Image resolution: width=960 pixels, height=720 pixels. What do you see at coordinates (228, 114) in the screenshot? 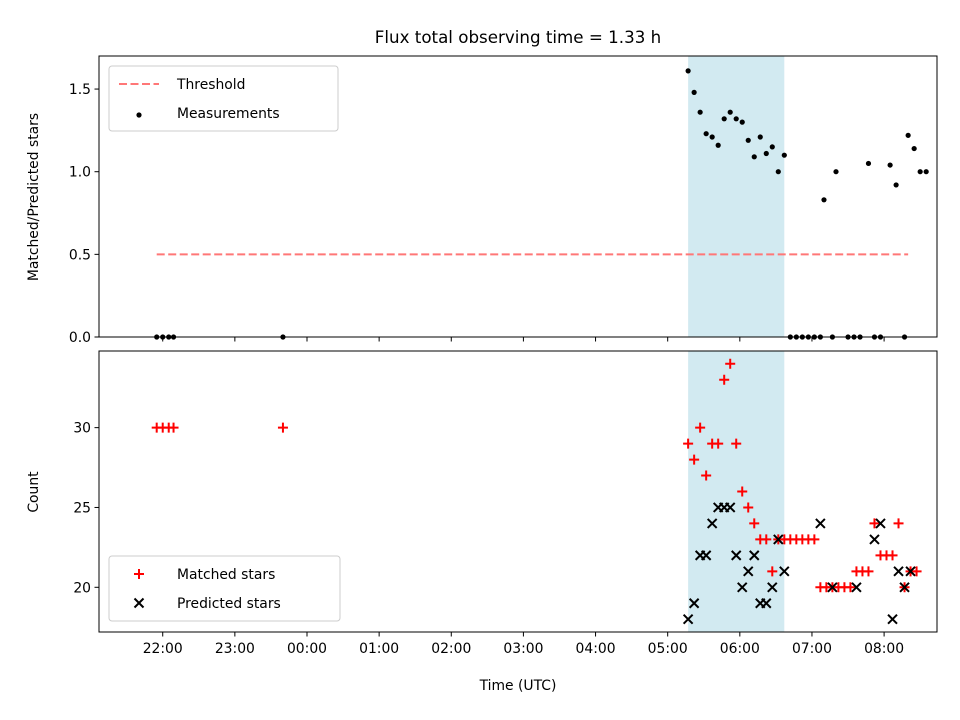
I see `legend-label: Measurements` at bounding box center [228, 114].